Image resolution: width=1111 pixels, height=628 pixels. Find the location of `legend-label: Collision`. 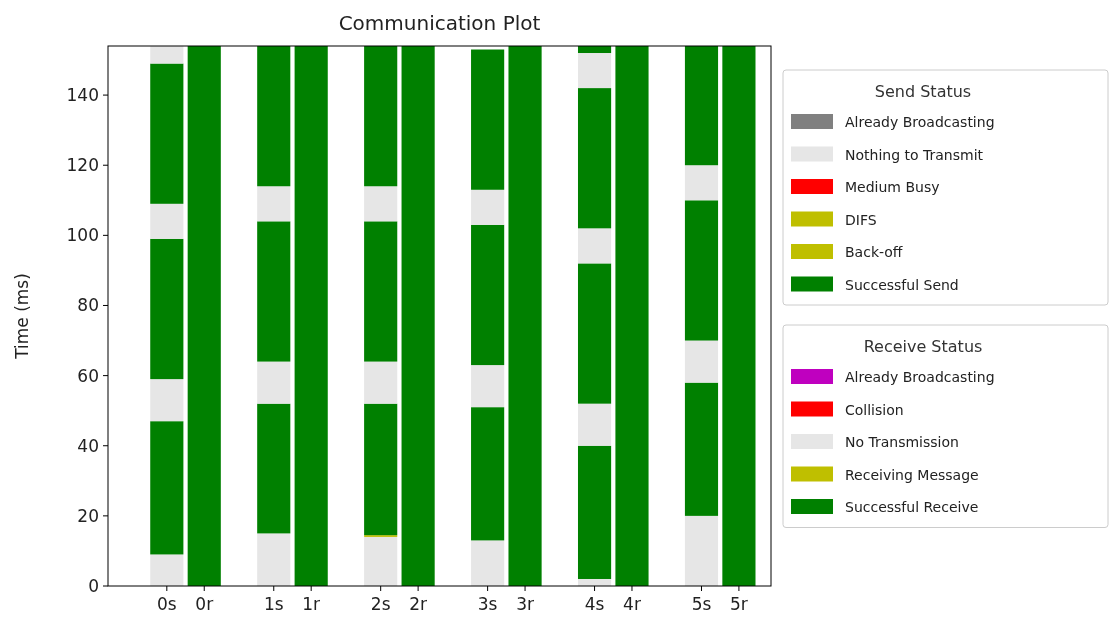

legend-label: Collision is located at coordinates (874, 409).